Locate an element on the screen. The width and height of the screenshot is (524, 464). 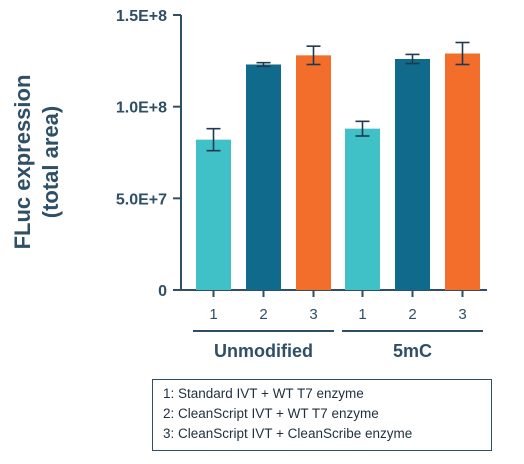
legend-entry-1: 1: Standard IVT + WT T7 enzyme is located at coordinates (263, 393).